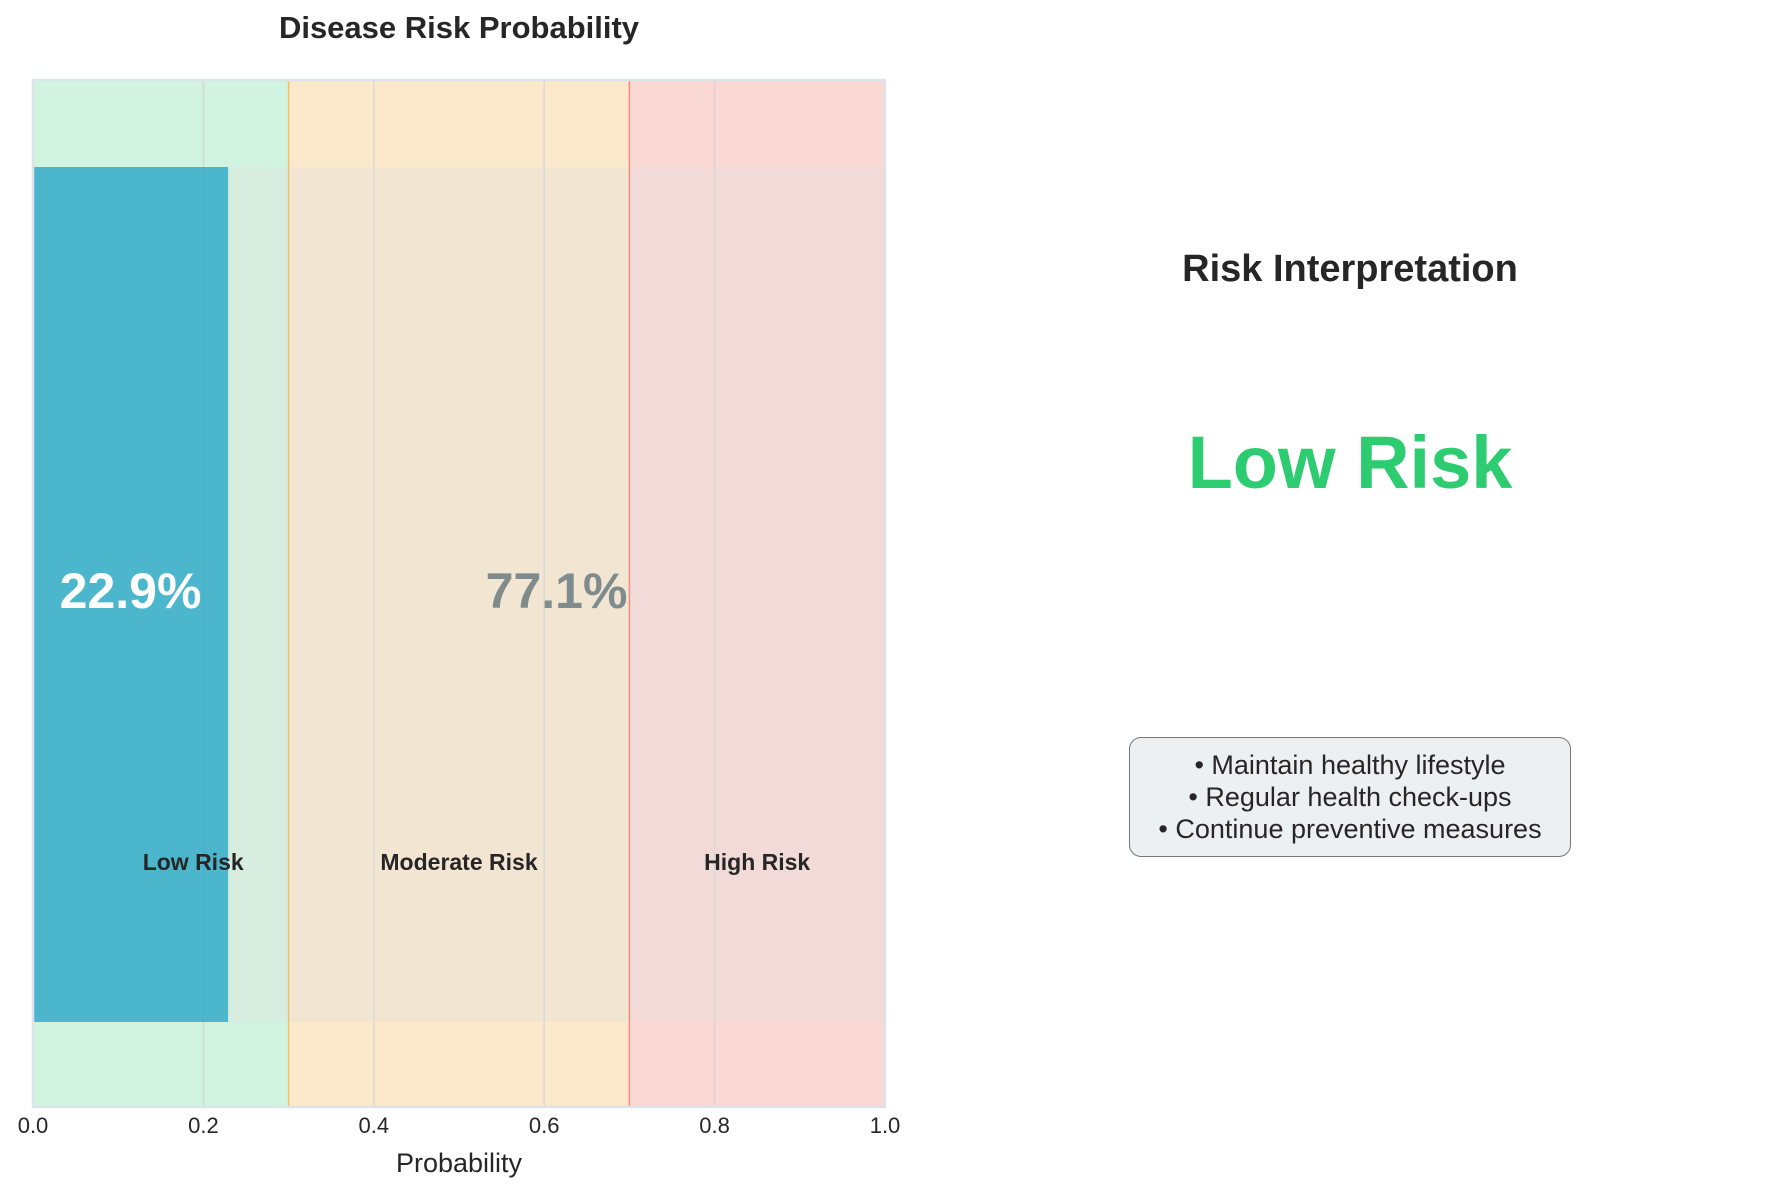 This screenshot has width=1784, height=1186. Describe the element at coordinates (1350, 462) in the screenshot. I see `risk-level-text: Low Risk` at that location.